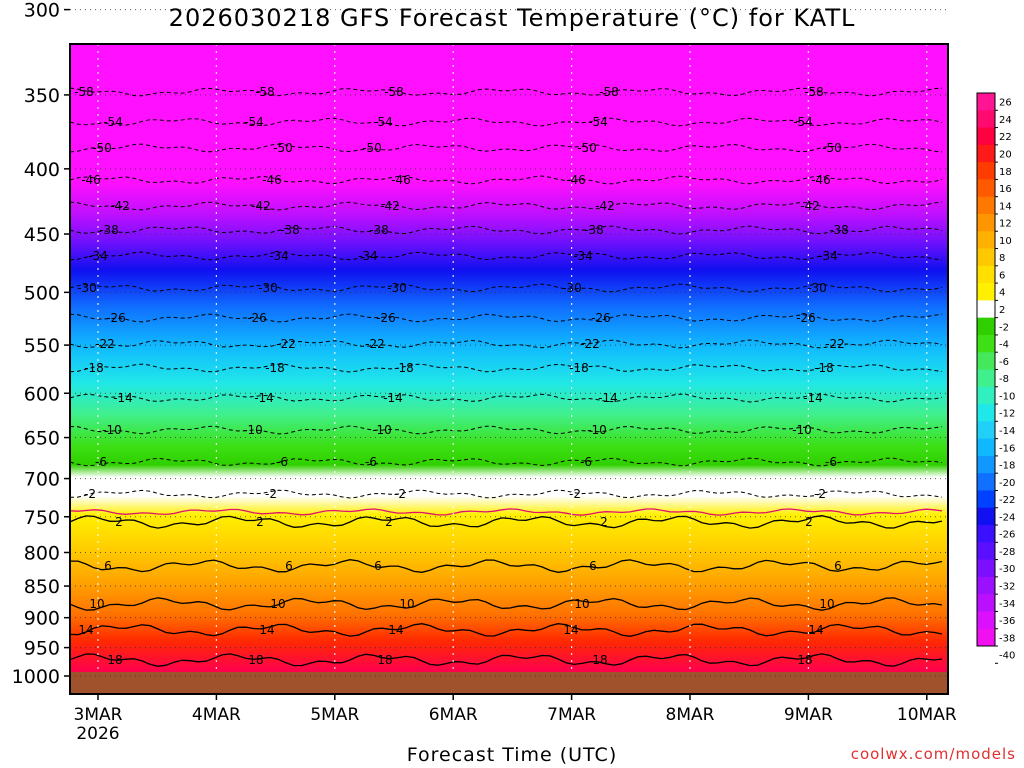  What do you see at coordinates (509, 683) in the screenshot?
I see `ground-surface` at bounding box center [509, 683].